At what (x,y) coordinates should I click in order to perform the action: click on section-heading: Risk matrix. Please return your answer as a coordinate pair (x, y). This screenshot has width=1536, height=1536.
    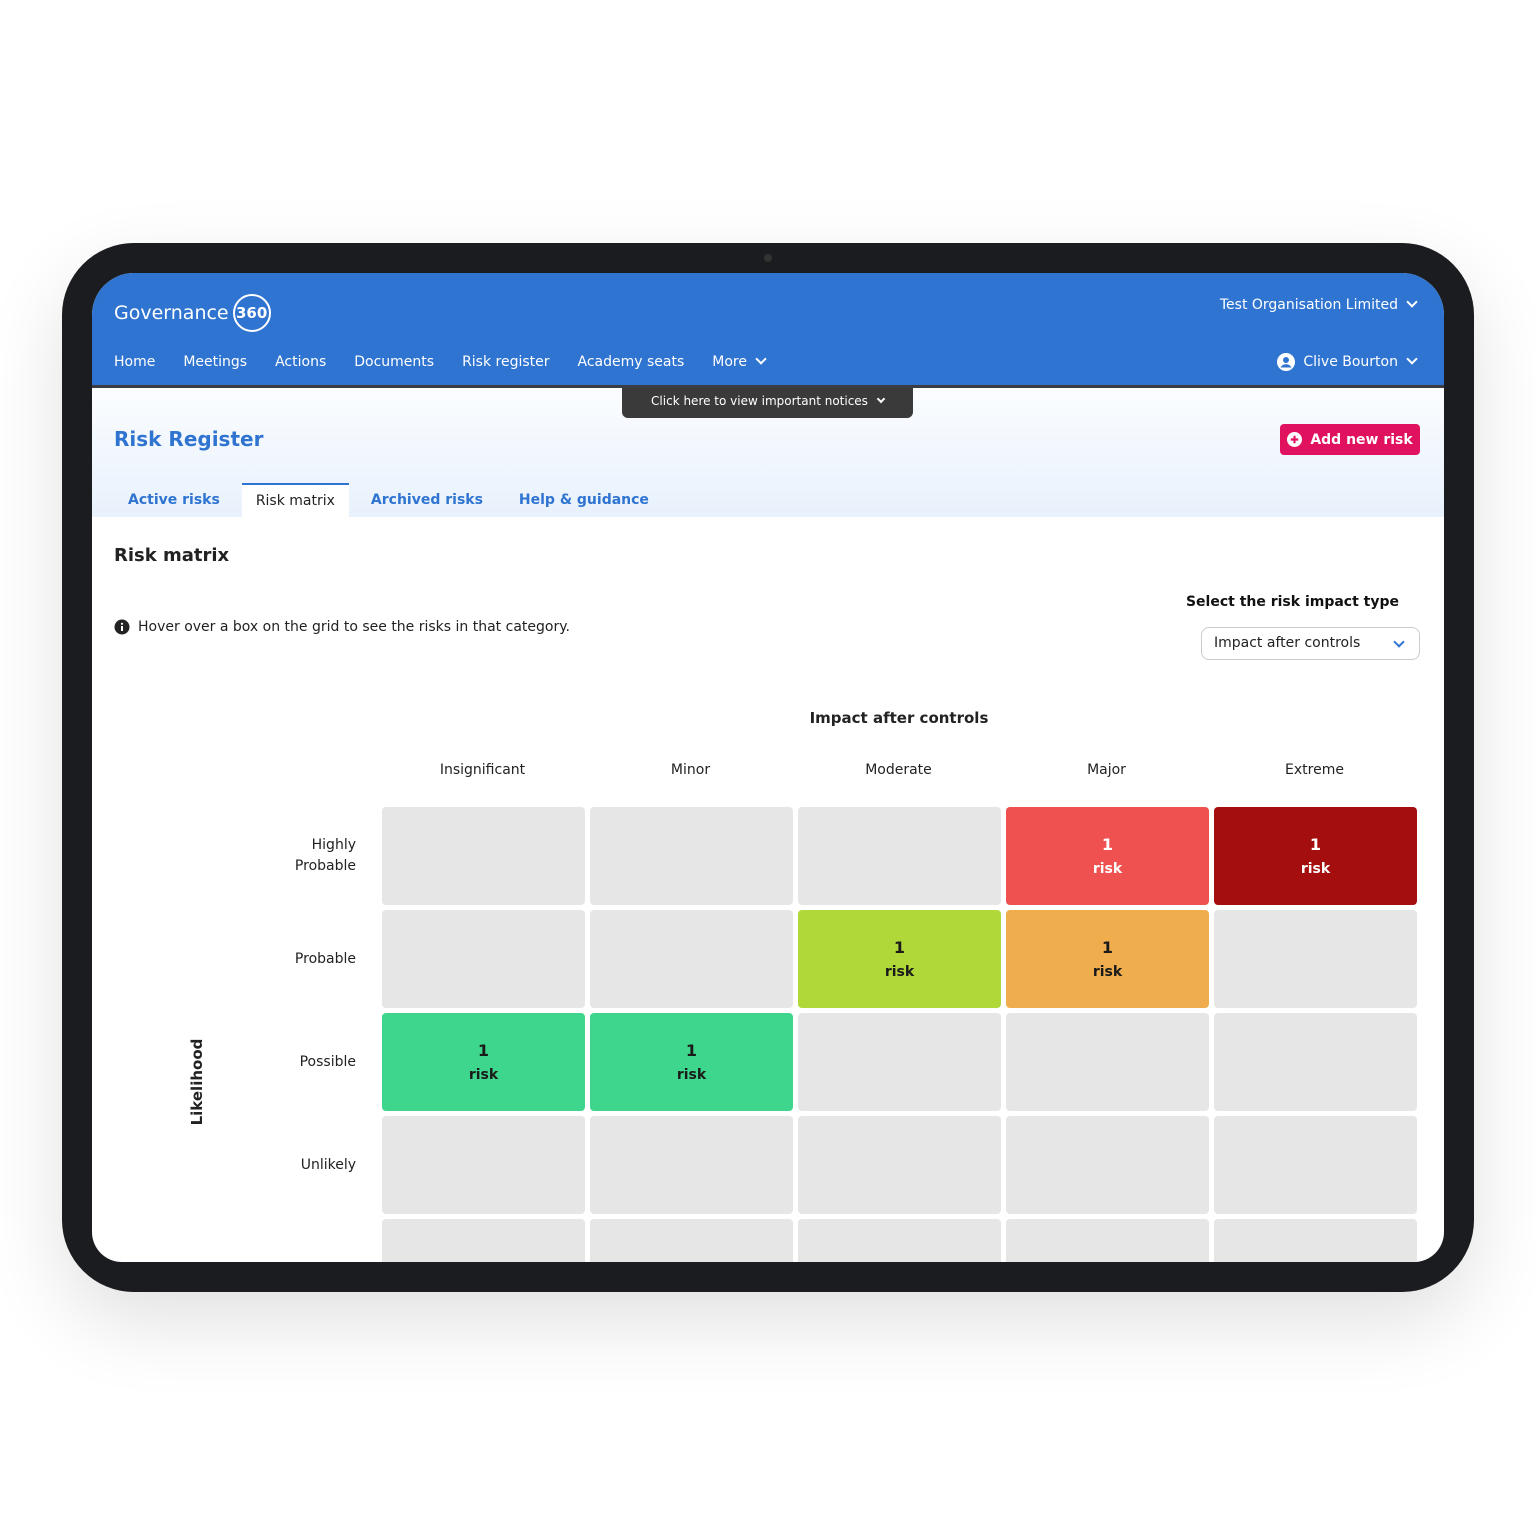
    Looking at the image, I should click on (172, 555).